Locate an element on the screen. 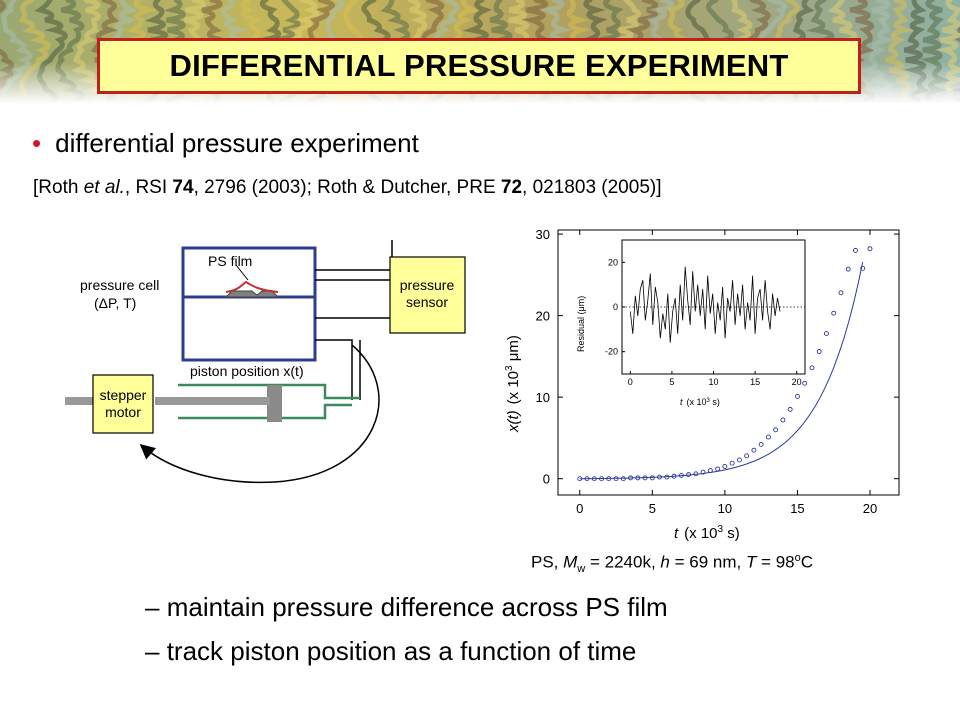 The height and width of the screenshot is (720, 960). inset-x-tick-label: 10 is located at coordinates (713, 382).